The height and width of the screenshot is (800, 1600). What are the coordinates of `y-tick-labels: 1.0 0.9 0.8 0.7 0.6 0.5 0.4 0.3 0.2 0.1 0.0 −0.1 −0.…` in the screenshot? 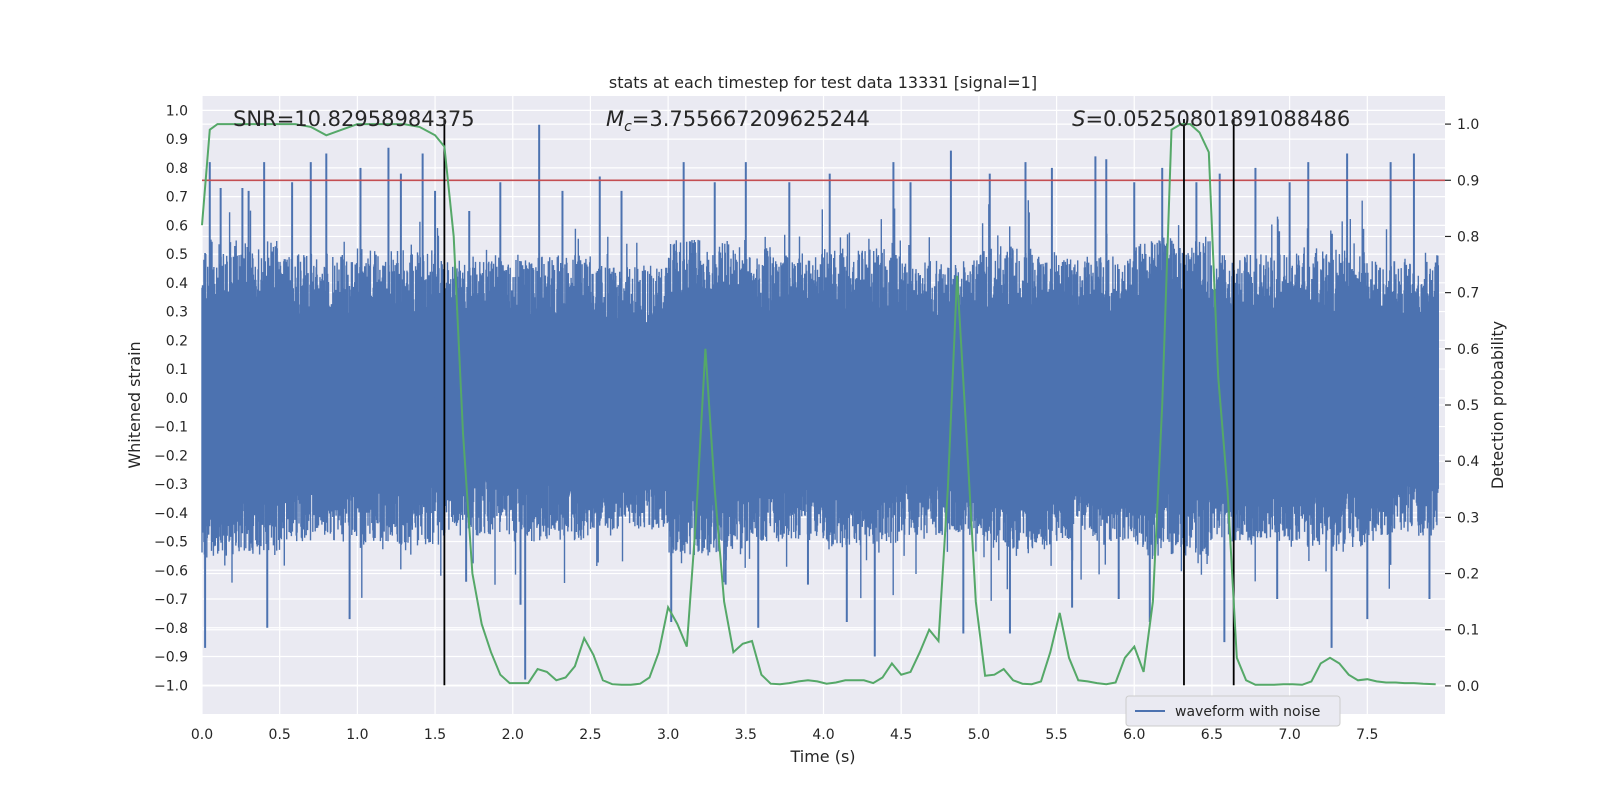 It's located at (171, 398).